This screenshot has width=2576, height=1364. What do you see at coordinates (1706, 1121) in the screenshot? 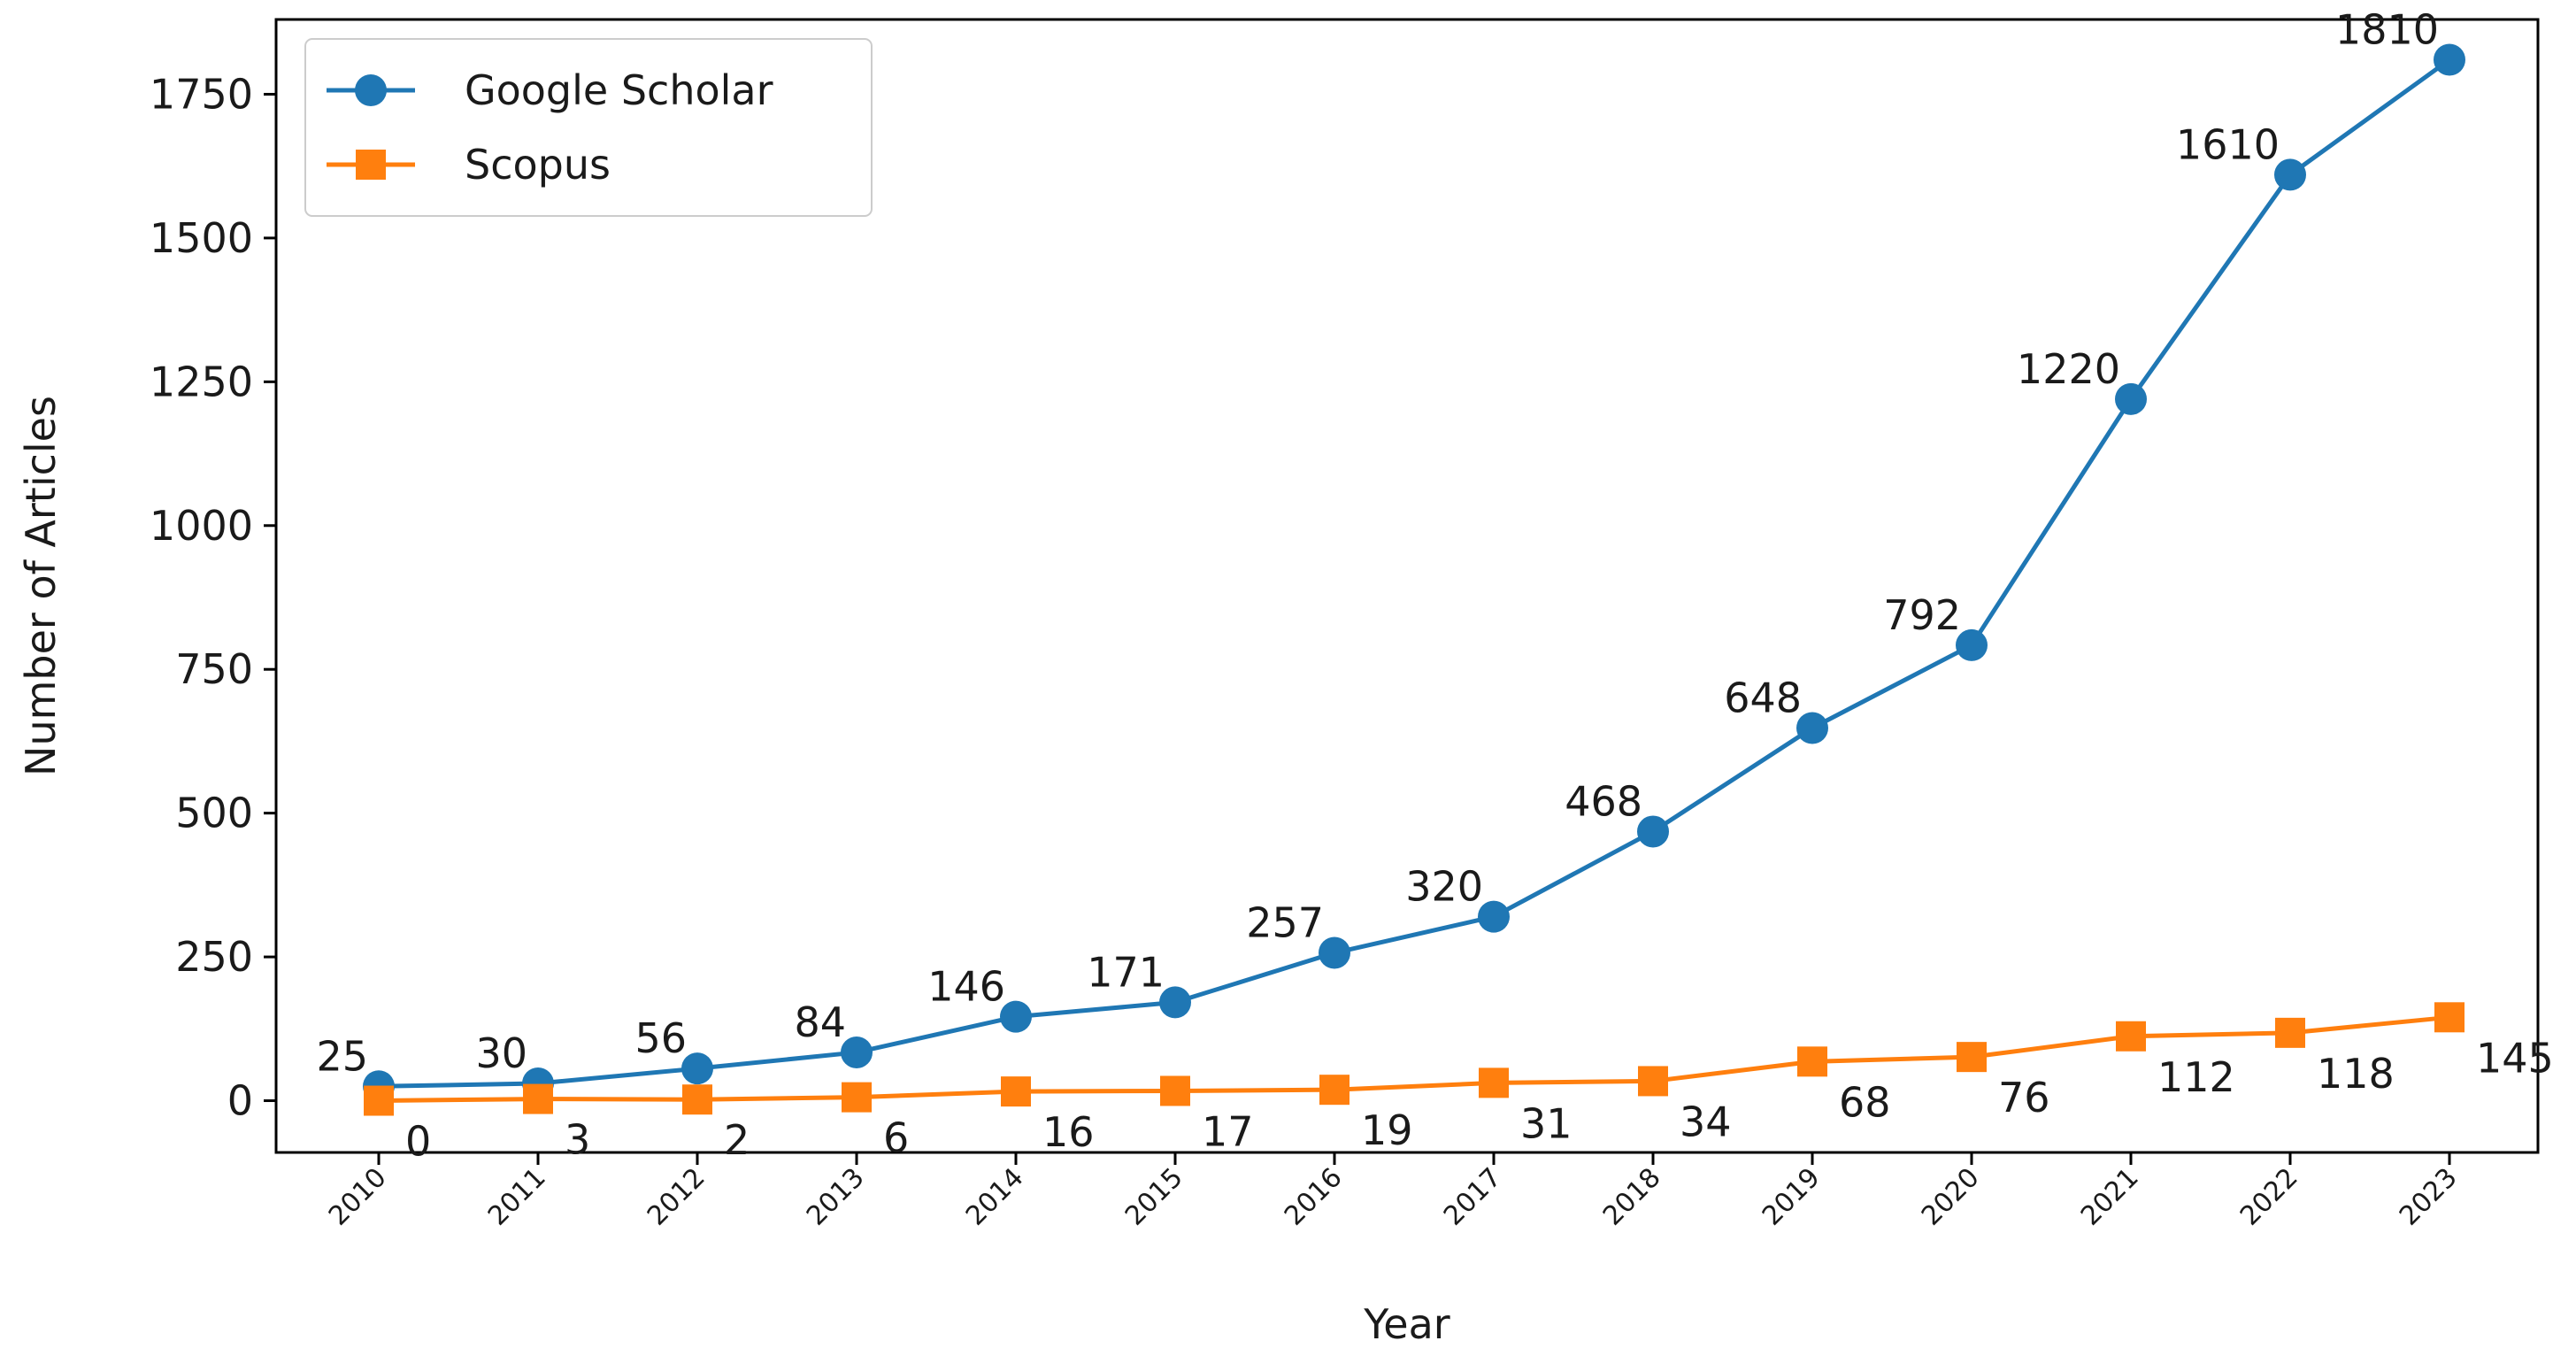
I see `data-label: 34` at bounding box center [1706, 1121].